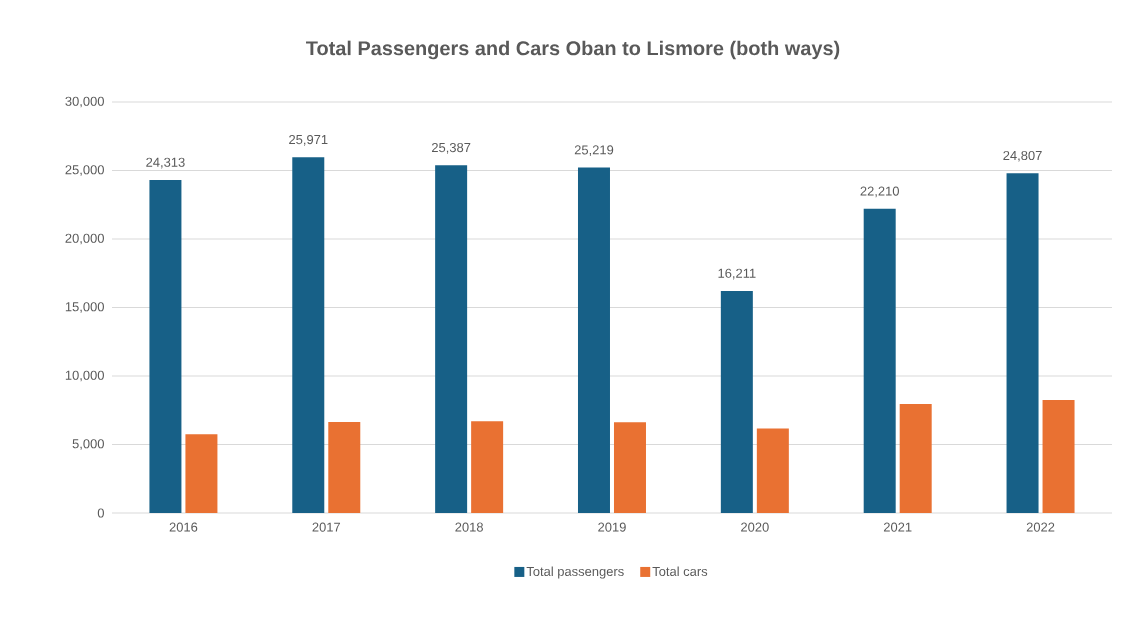 This screenshot has height=622, width=1130. I want to click on y-tick-label: 30,000, so click(84, 102).